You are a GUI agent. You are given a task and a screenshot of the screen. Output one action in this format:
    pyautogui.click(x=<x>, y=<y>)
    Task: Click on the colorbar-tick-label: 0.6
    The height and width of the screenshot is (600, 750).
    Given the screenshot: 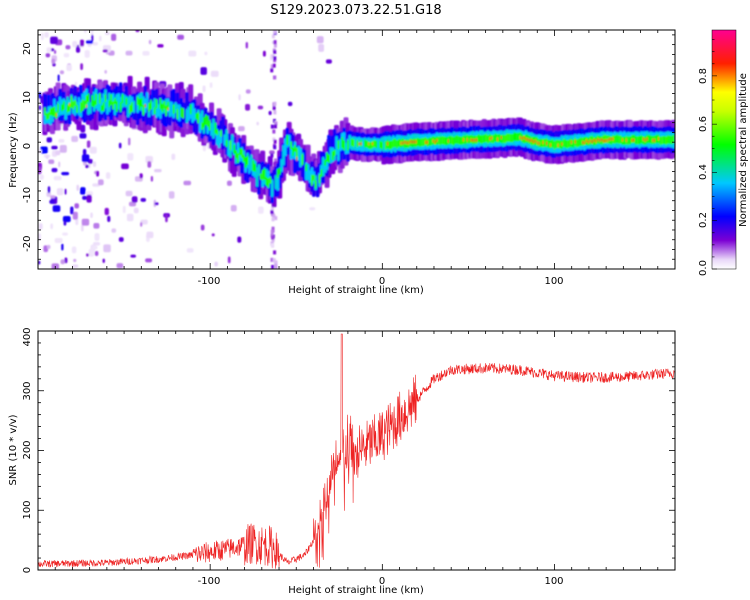 What is the action you would take?
    pyautogui.click(x=703, y=124)
    